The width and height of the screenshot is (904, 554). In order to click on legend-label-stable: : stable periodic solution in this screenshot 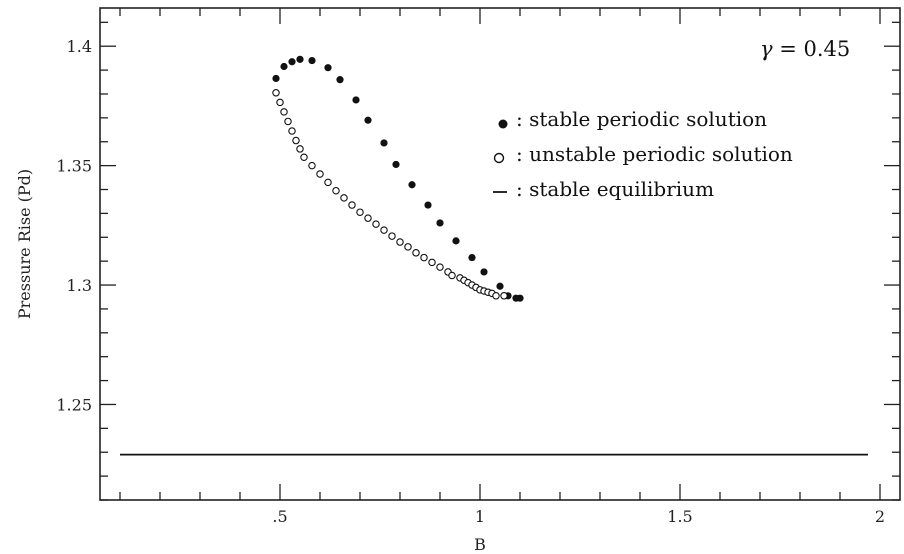, I will do `click(641, 119)`.